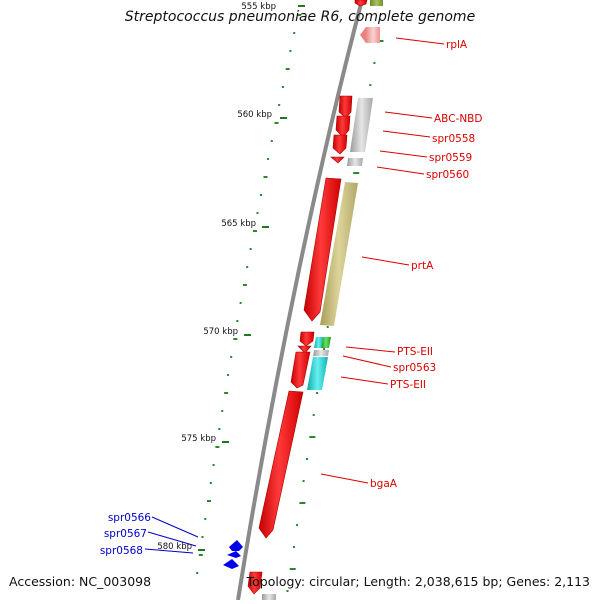 The image size is (600, 604). Describe the element at coordinates (408, 385) in the screenshot. I see `label-pts-eii-2: PTS-EII` at that location.